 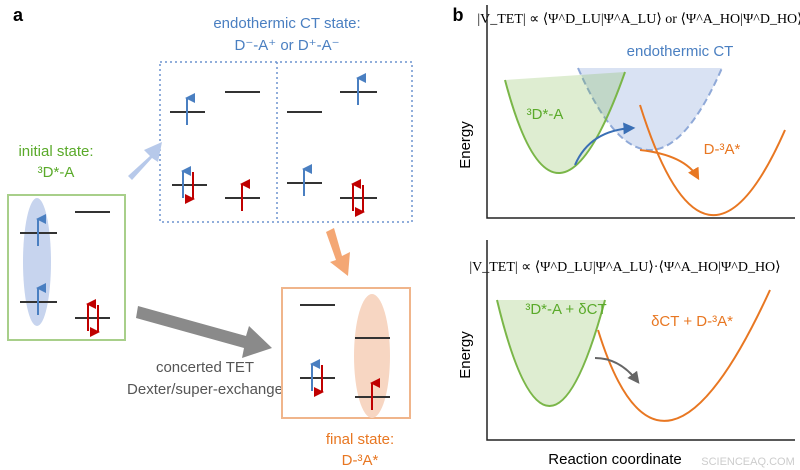 I want to click on ct-box, so click(x=286, y=142).